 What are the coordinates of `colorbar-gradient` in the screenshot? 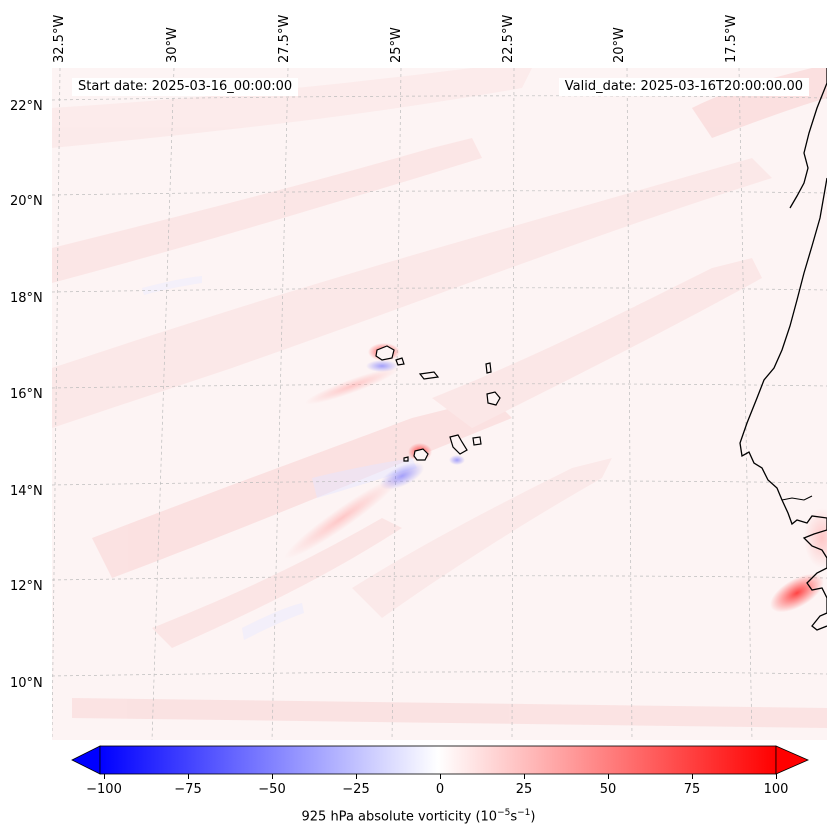 It's located at (438, 760).